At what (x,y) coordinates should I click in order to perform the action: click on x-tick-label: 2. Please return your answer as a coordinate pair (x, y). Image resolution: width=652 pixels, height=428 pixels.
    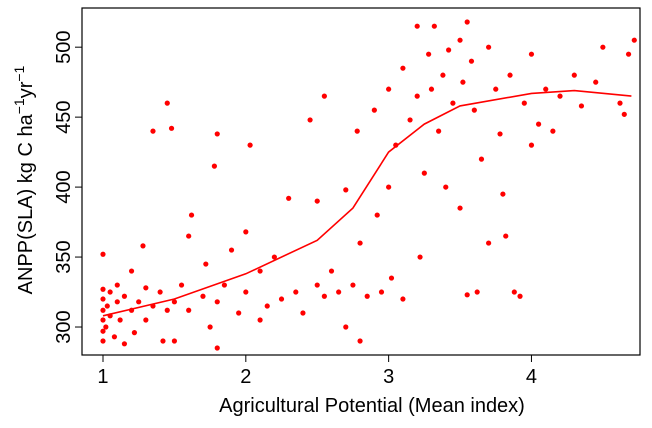
    Looking at the image, I should click on (245, 377).